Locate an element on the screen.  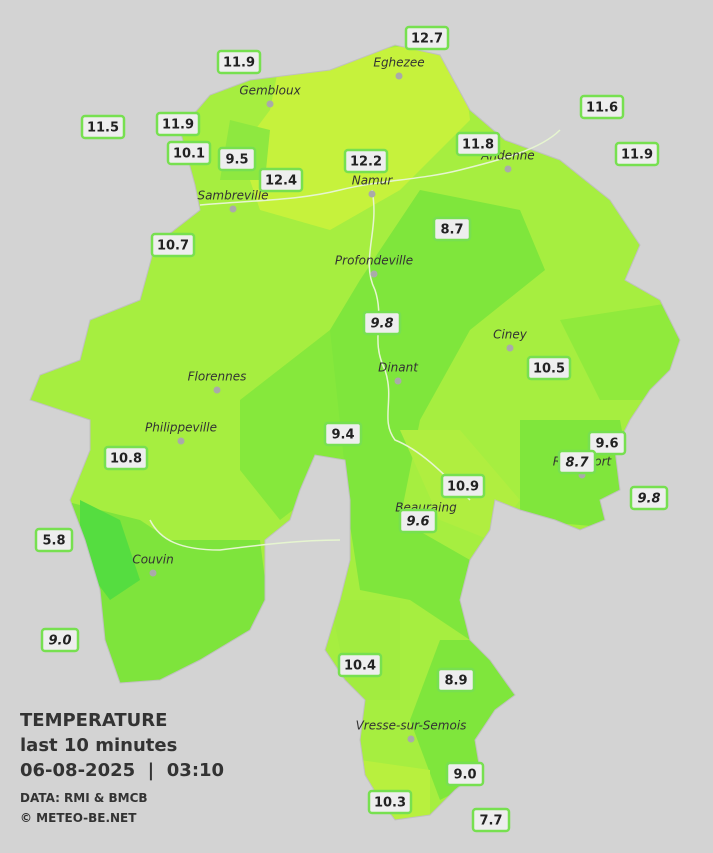
station-value: 10.3 is located at coordinates (390, 803).